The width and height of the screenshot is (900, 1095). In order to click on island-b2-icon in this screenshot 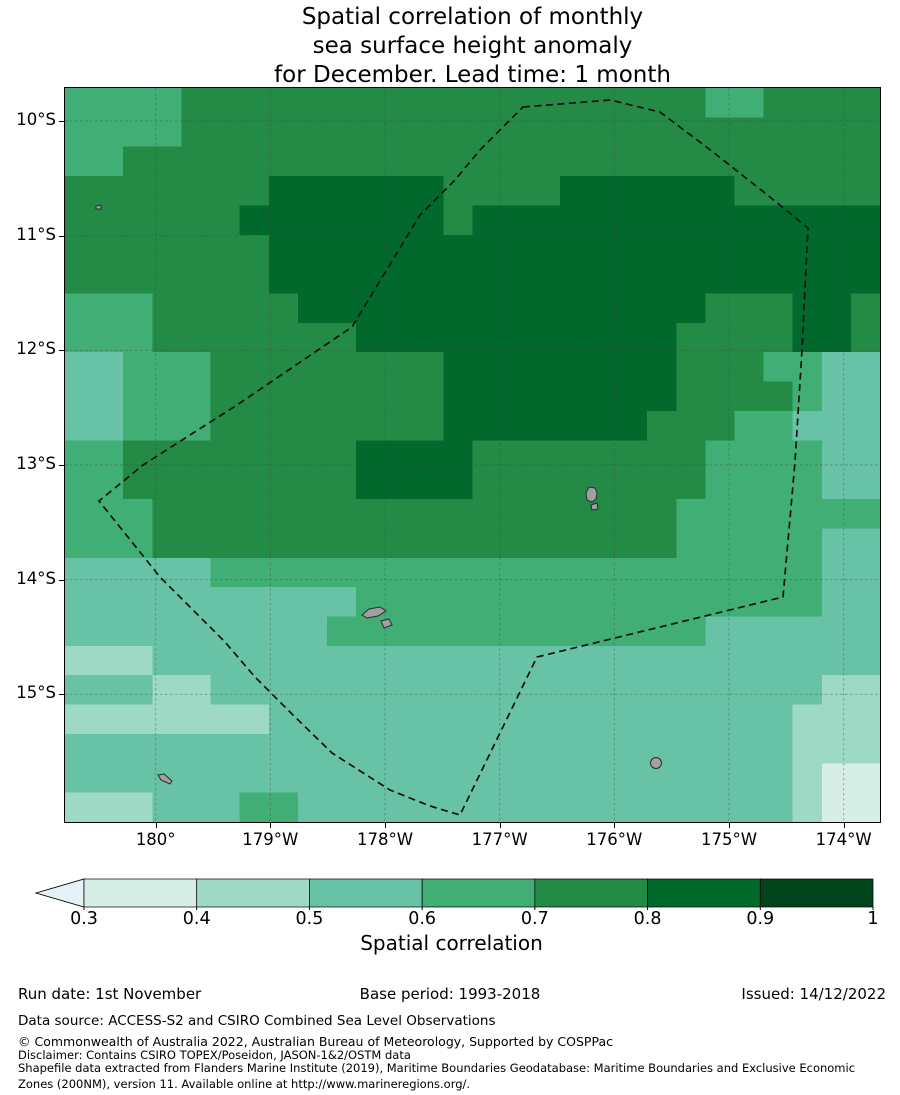, I will do `click(386, 623)`.